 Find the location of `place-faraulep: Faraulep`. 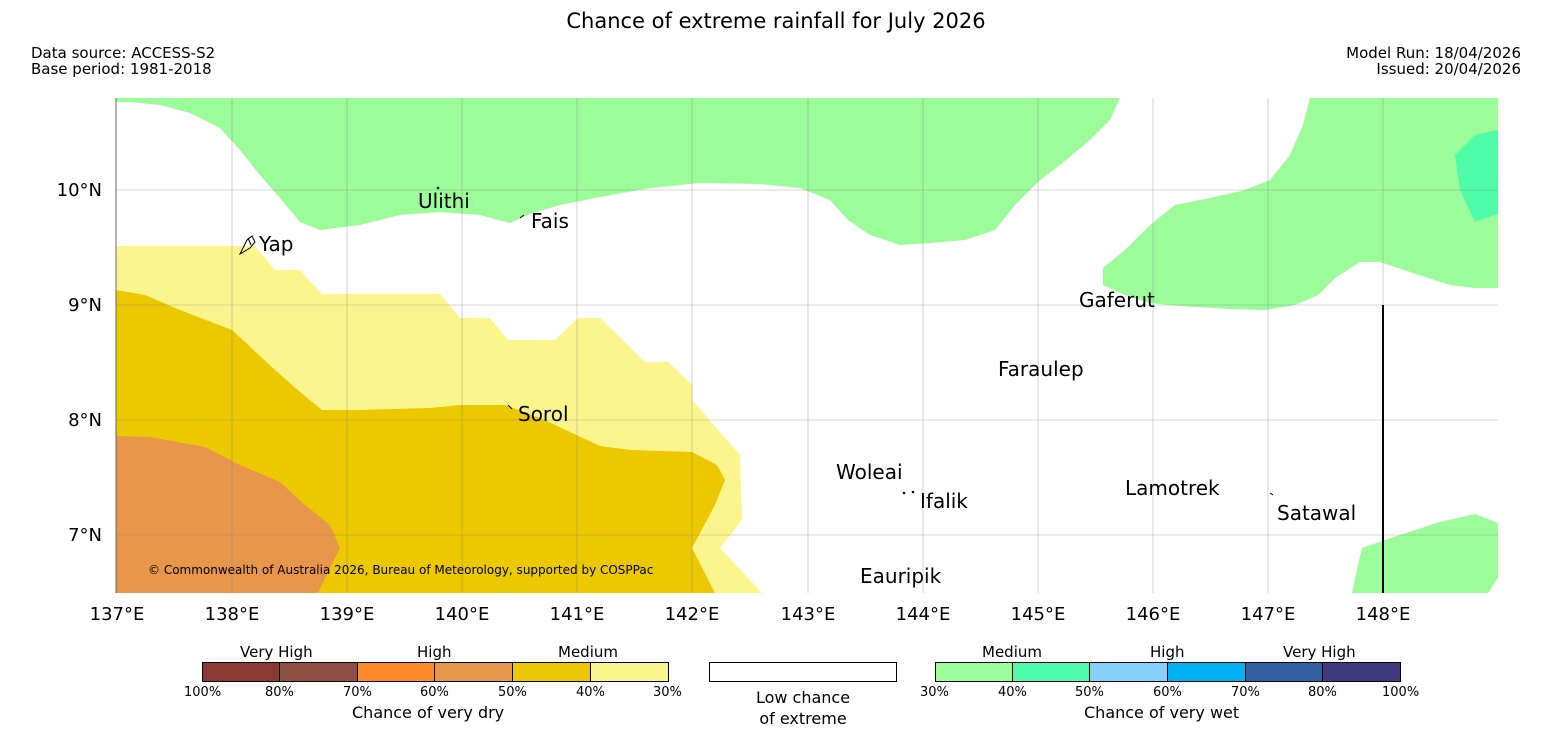

place-faraulep: Faraulep is located at coordinates (1041, 369).